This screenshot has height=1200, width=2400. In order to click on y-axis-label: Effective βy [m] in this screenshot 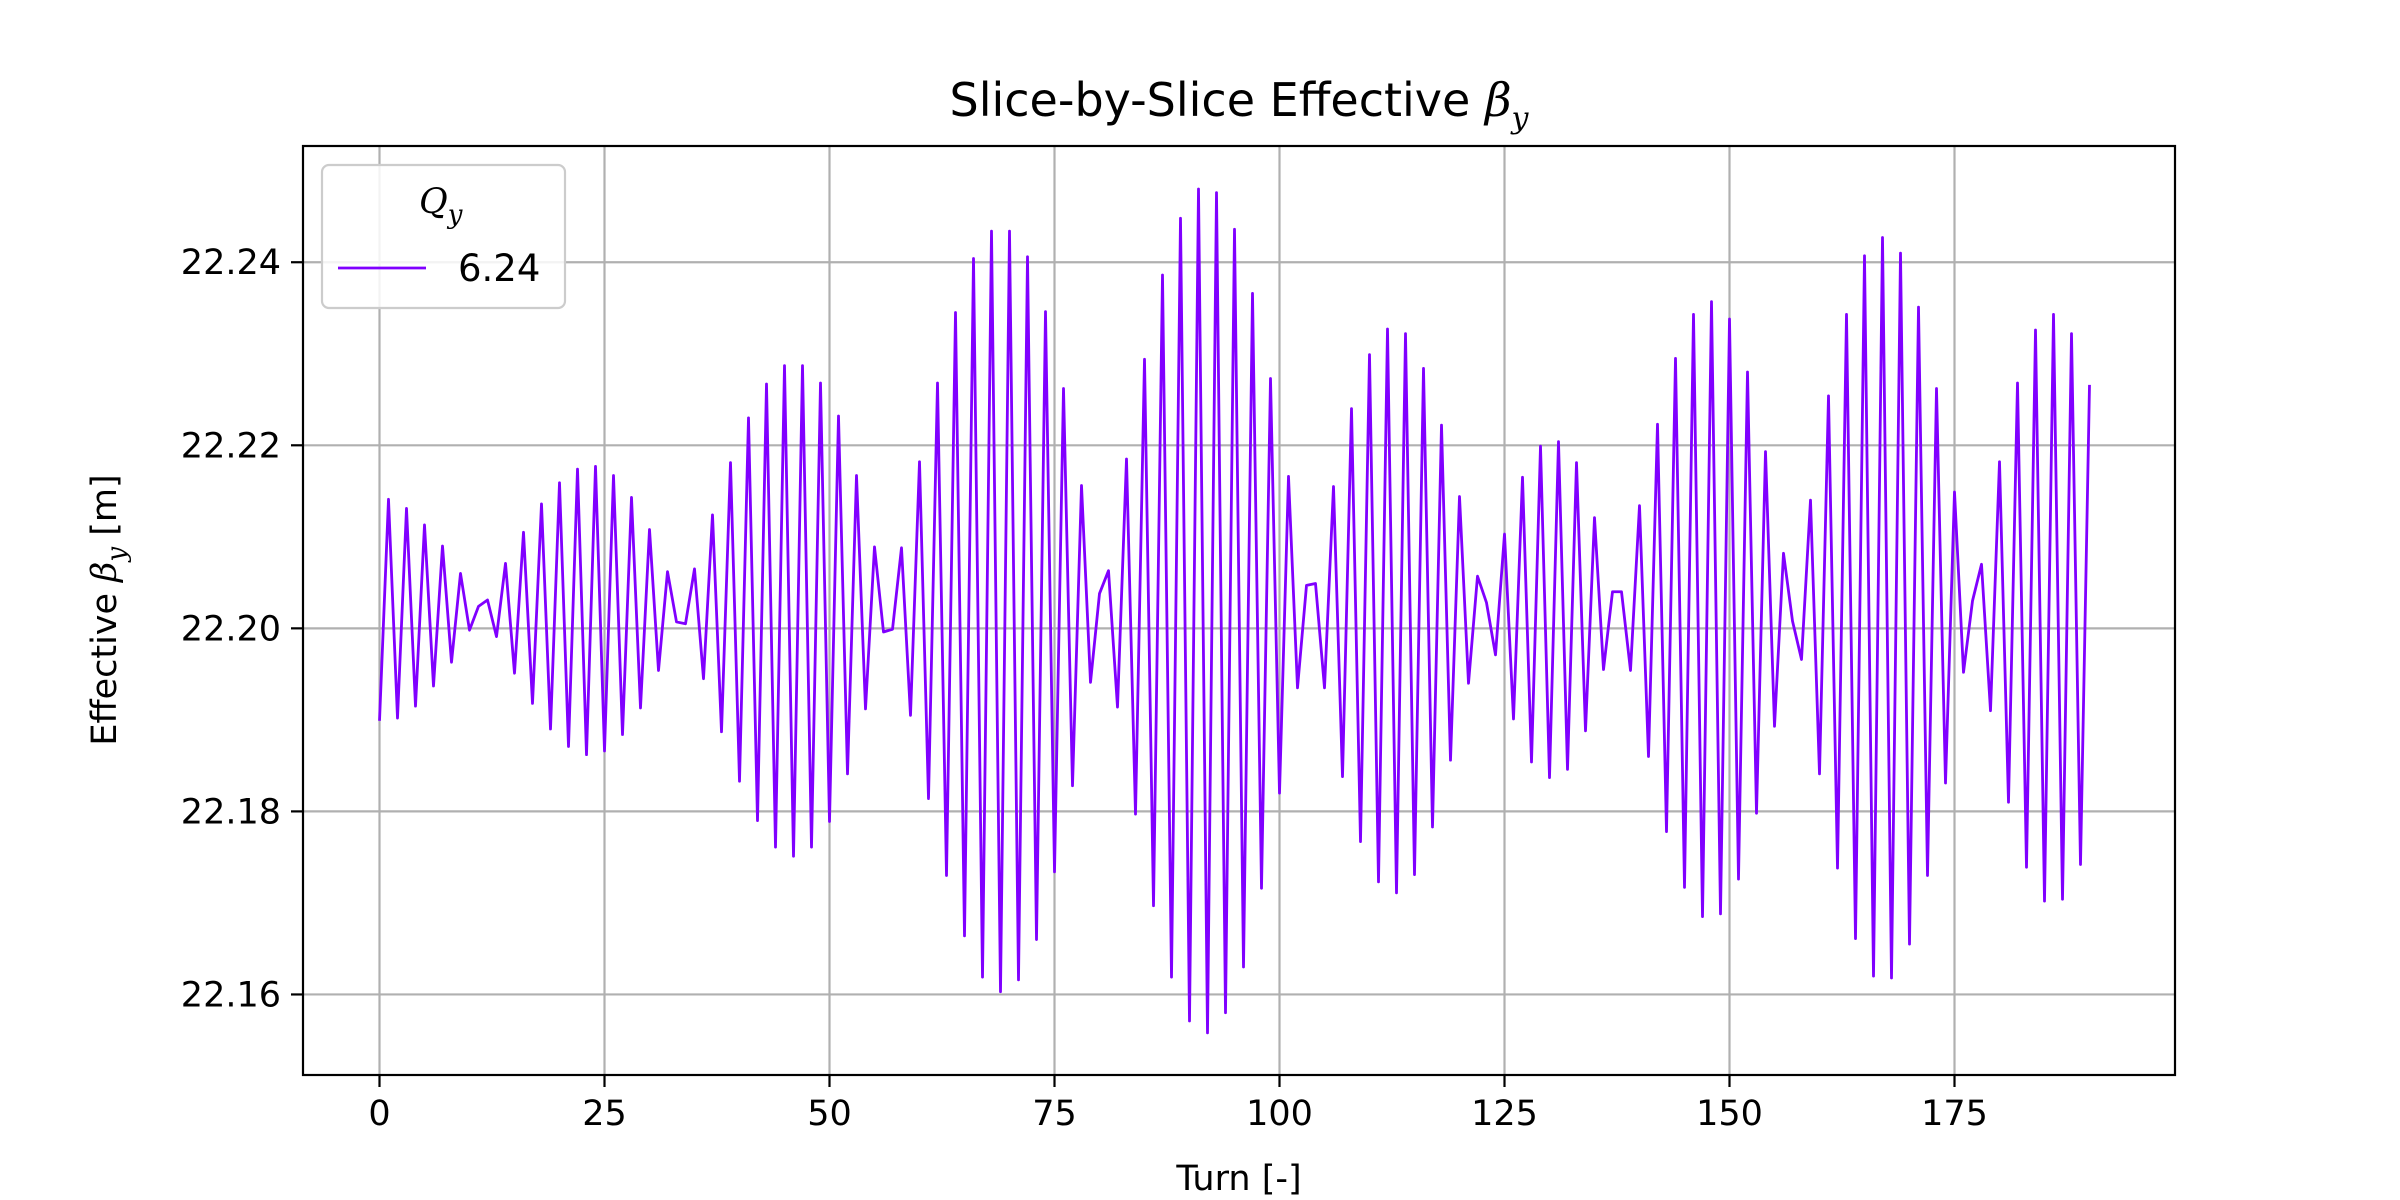, I will do `click(108, 609)`.